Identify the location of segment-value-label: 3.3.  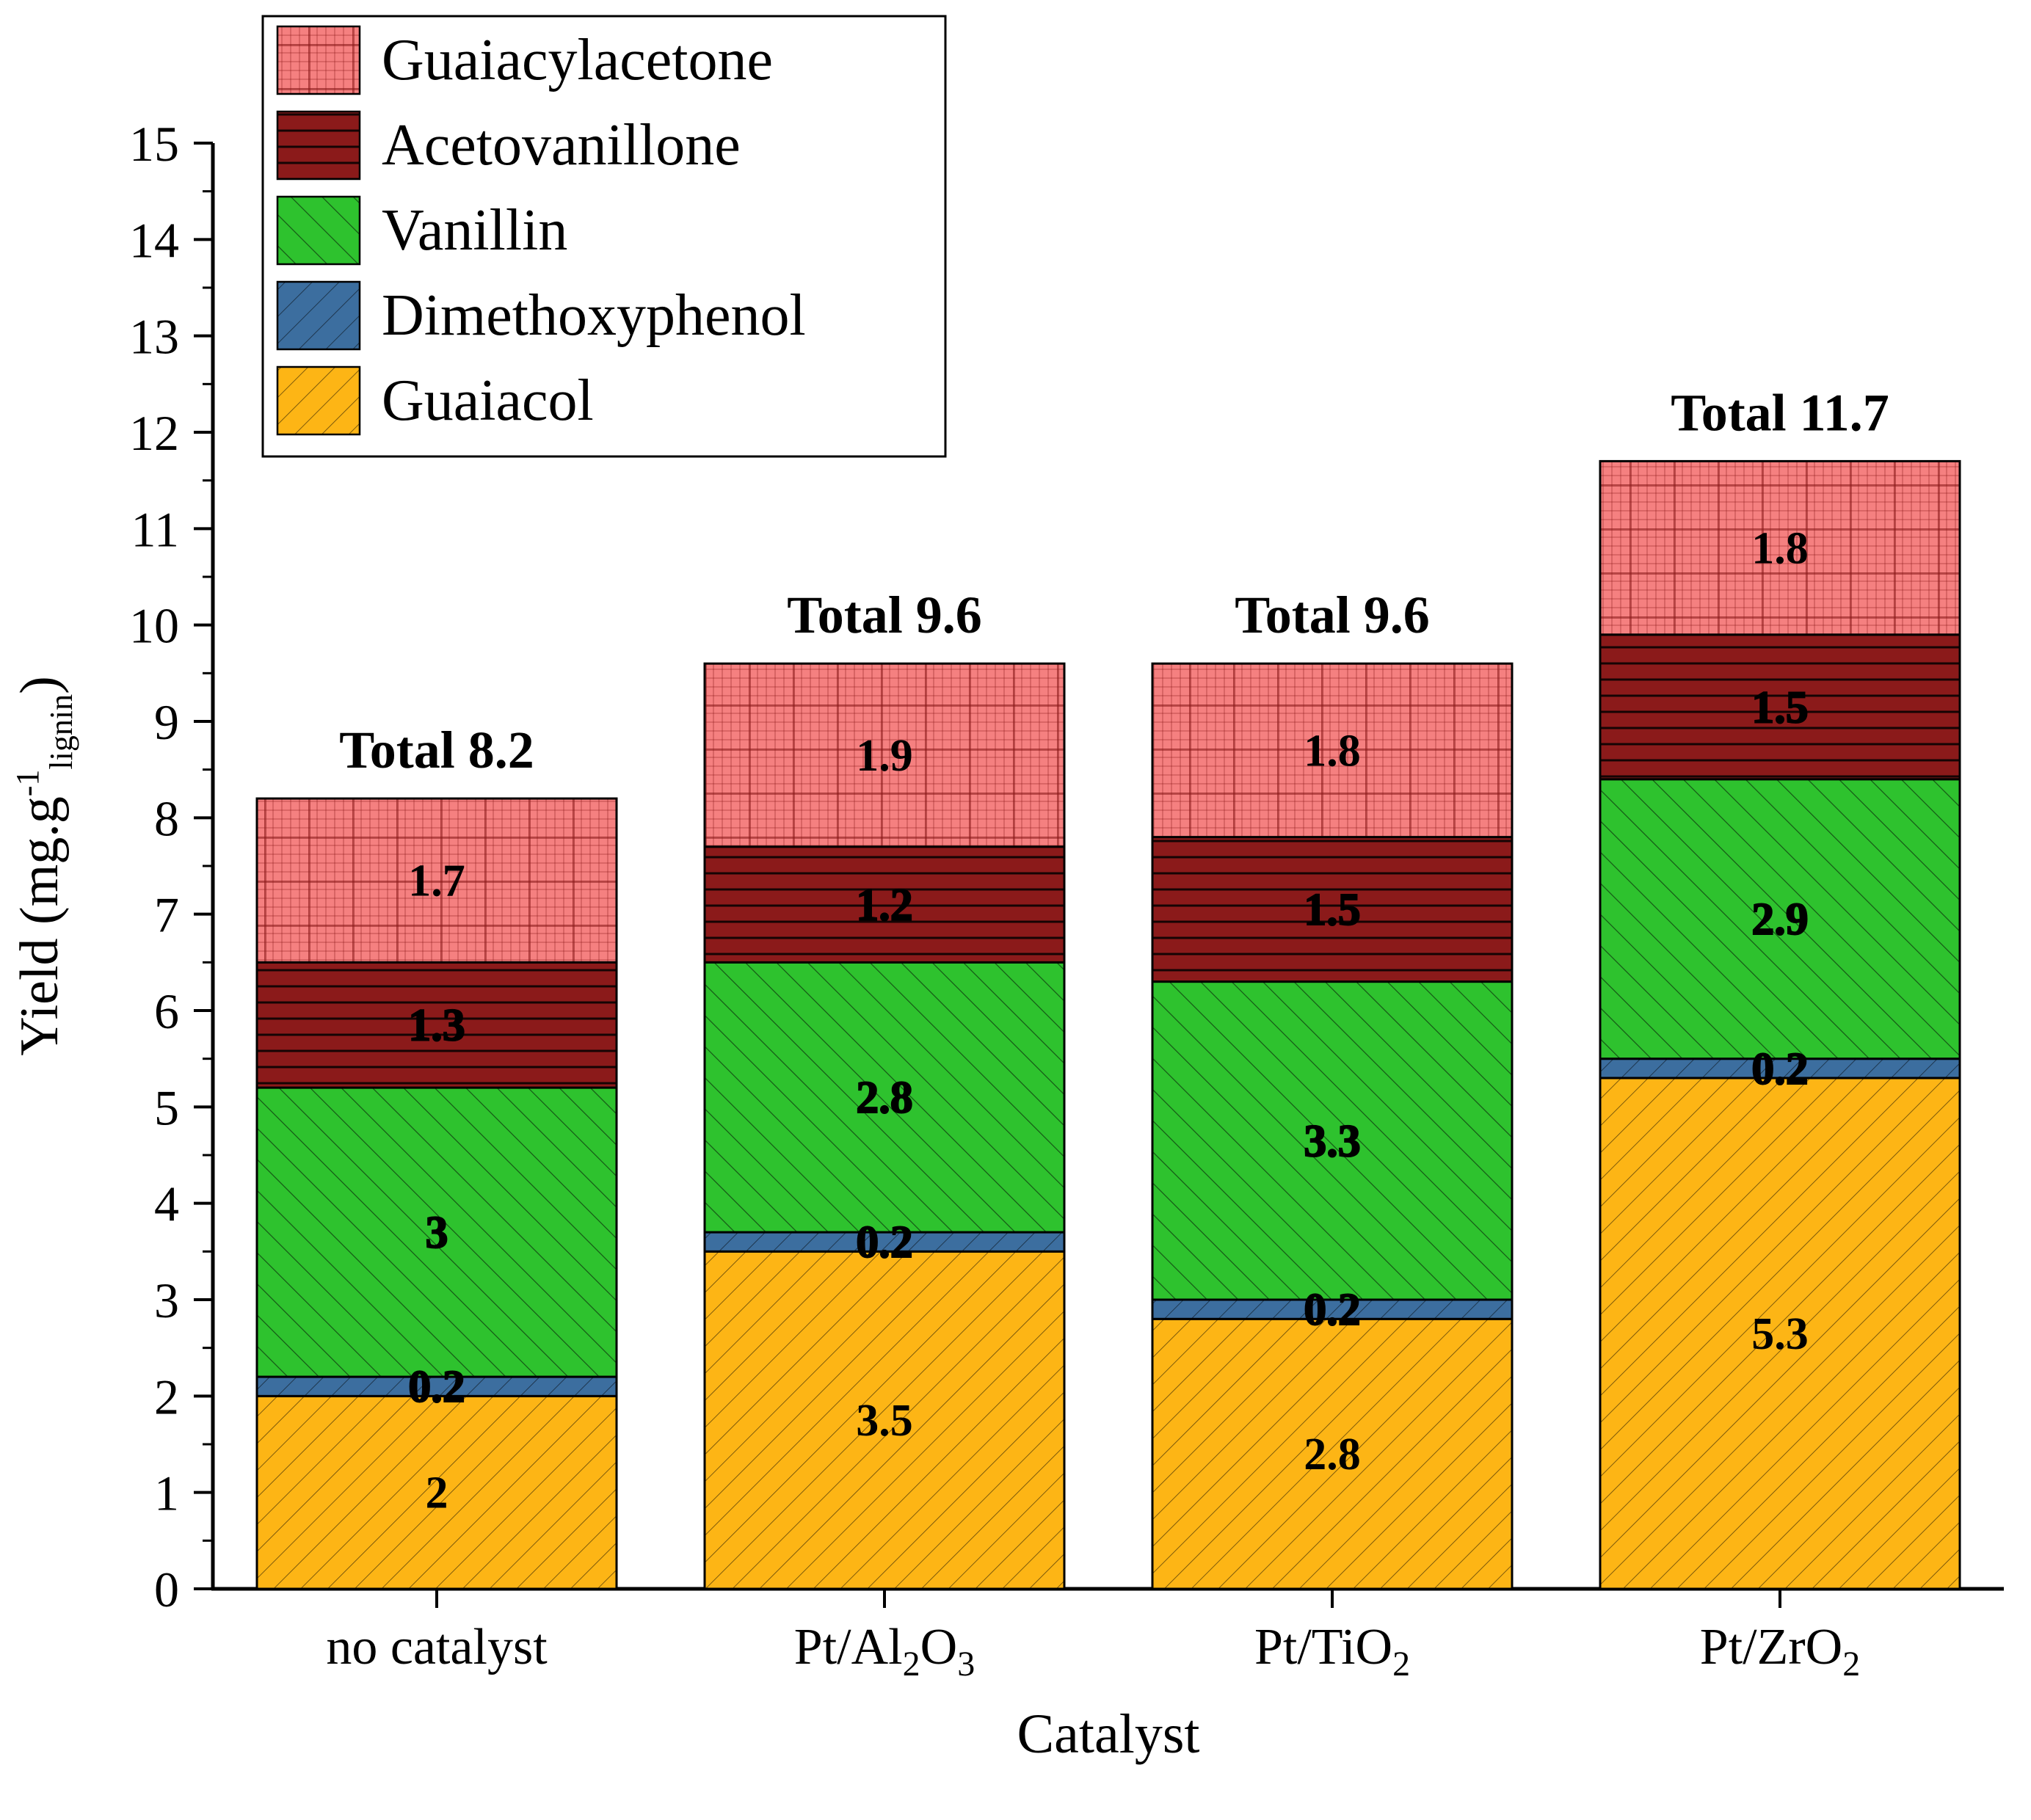
(1332, 1141).